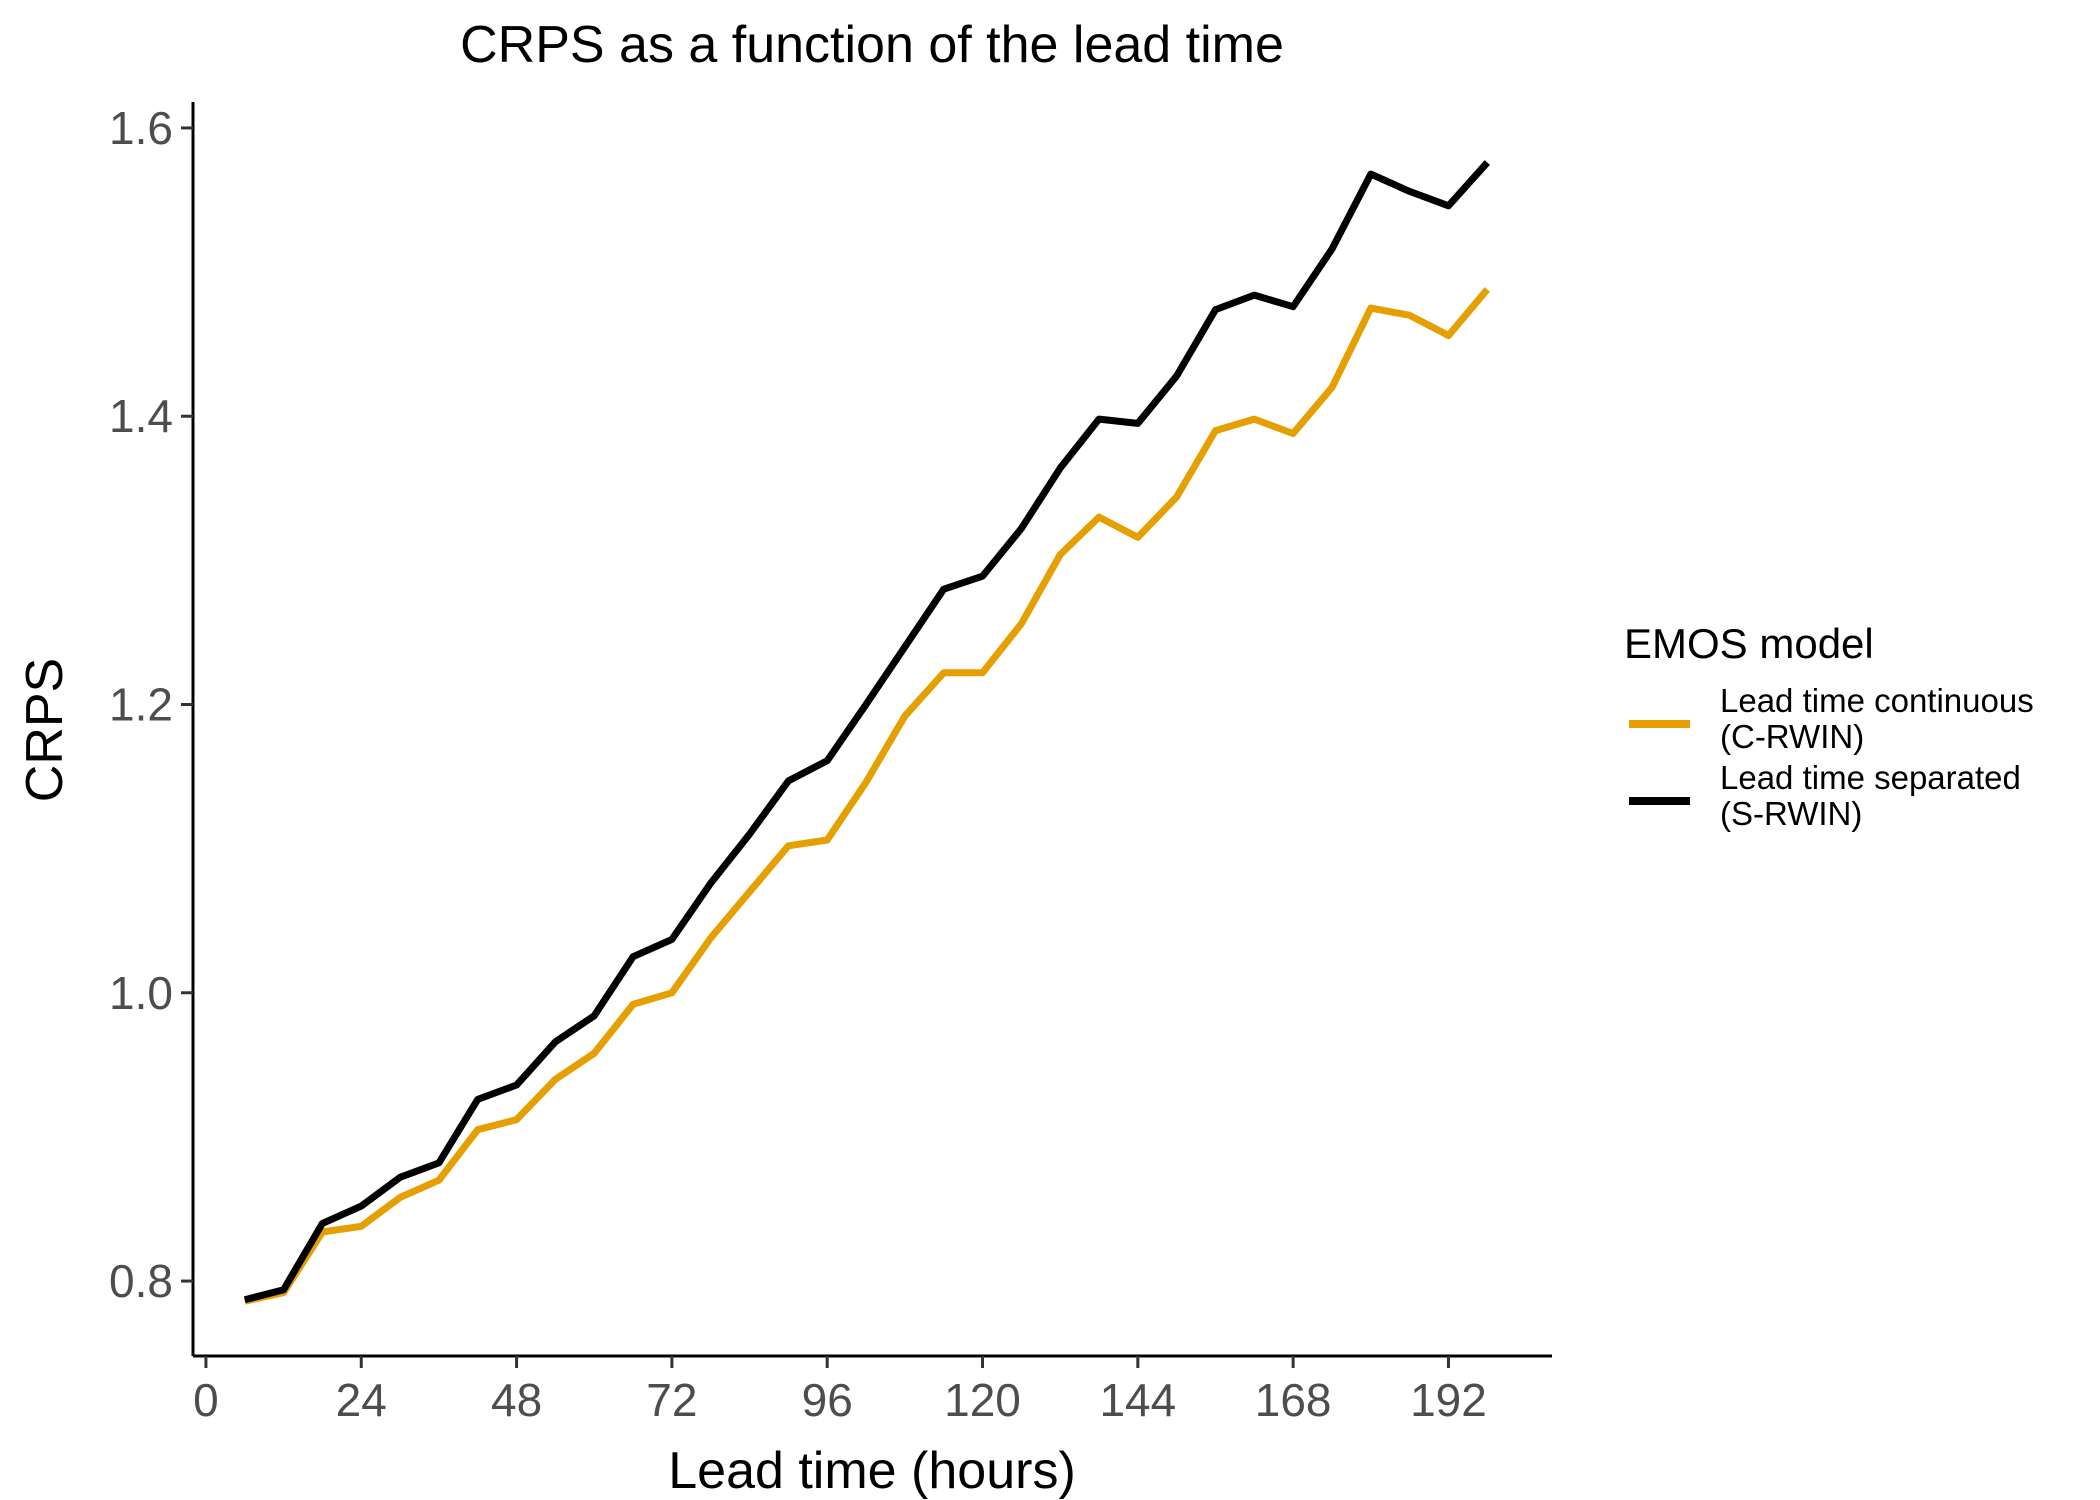  I want to click on legend-title: EMOS model, so click(1749, 643).